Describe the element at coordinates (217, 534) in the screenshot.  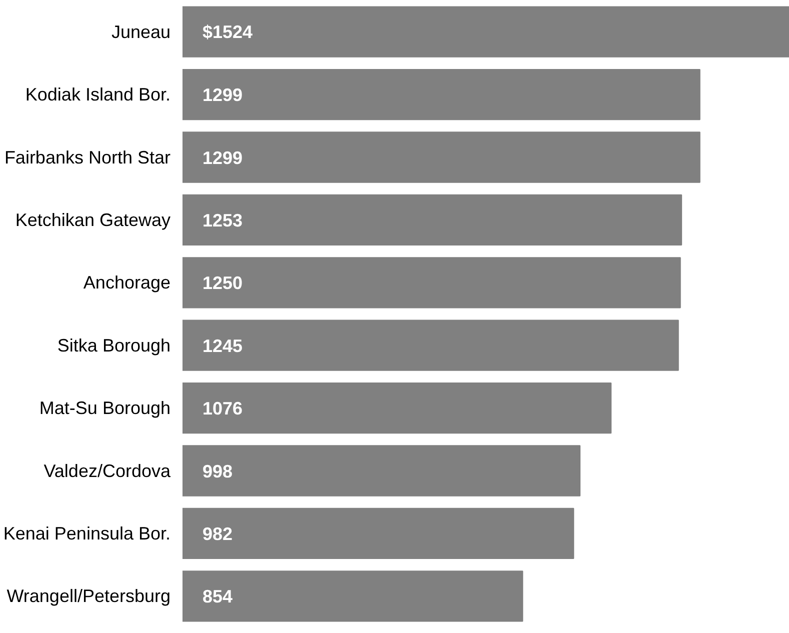
I see `data-label: 982` at that location.